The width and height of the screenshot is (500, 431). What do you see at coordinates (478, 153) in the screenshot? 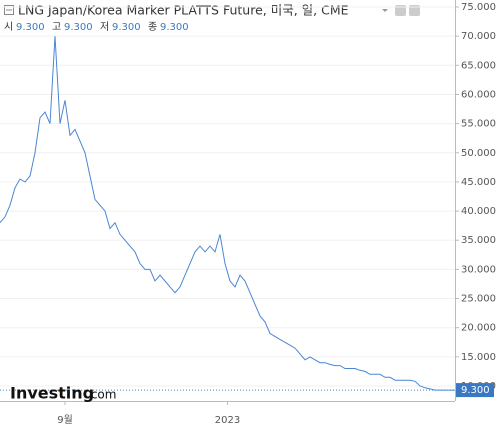
I see `y-tick-label: 50.000` at bounding box center [478, 153].